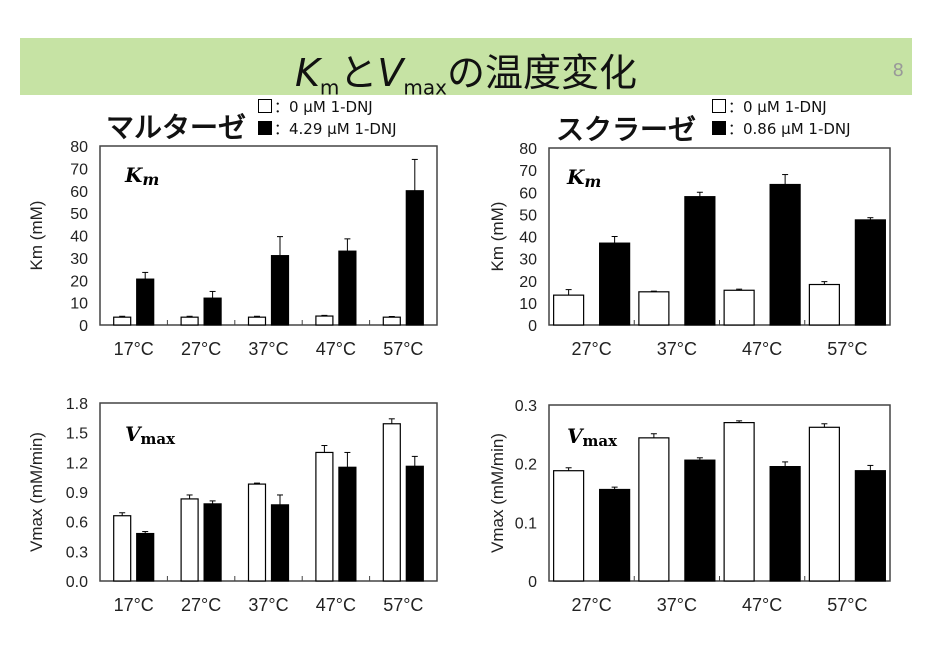 The width and height of the screenshot is (926, 664). I want to click on title-m: m, so click(329, 87).